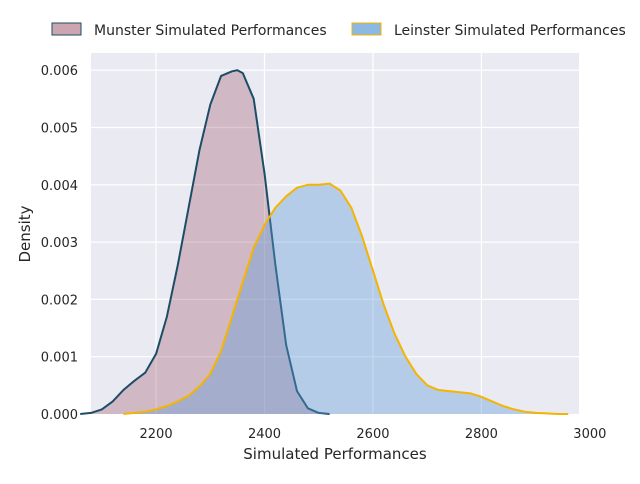  What do you see at coordinates (210, 31) in the screenshot?
I see `legend-label-munster: Munster Simulated Performances` at bounding box center [210, 31].